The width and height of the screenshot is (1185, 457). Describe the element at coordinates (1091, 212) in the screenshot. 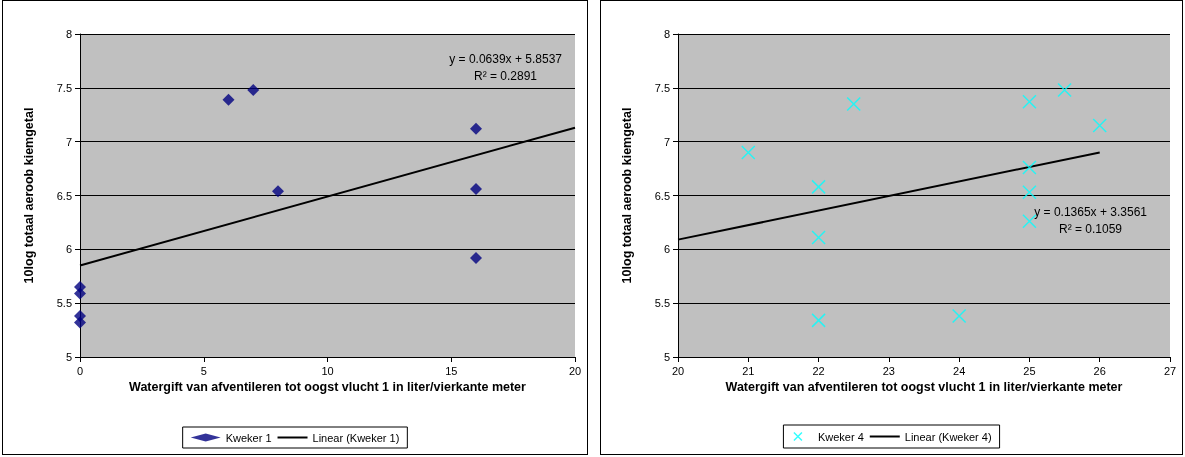

I see `annotation: y = 0.1365x + 3.3561` at that location.